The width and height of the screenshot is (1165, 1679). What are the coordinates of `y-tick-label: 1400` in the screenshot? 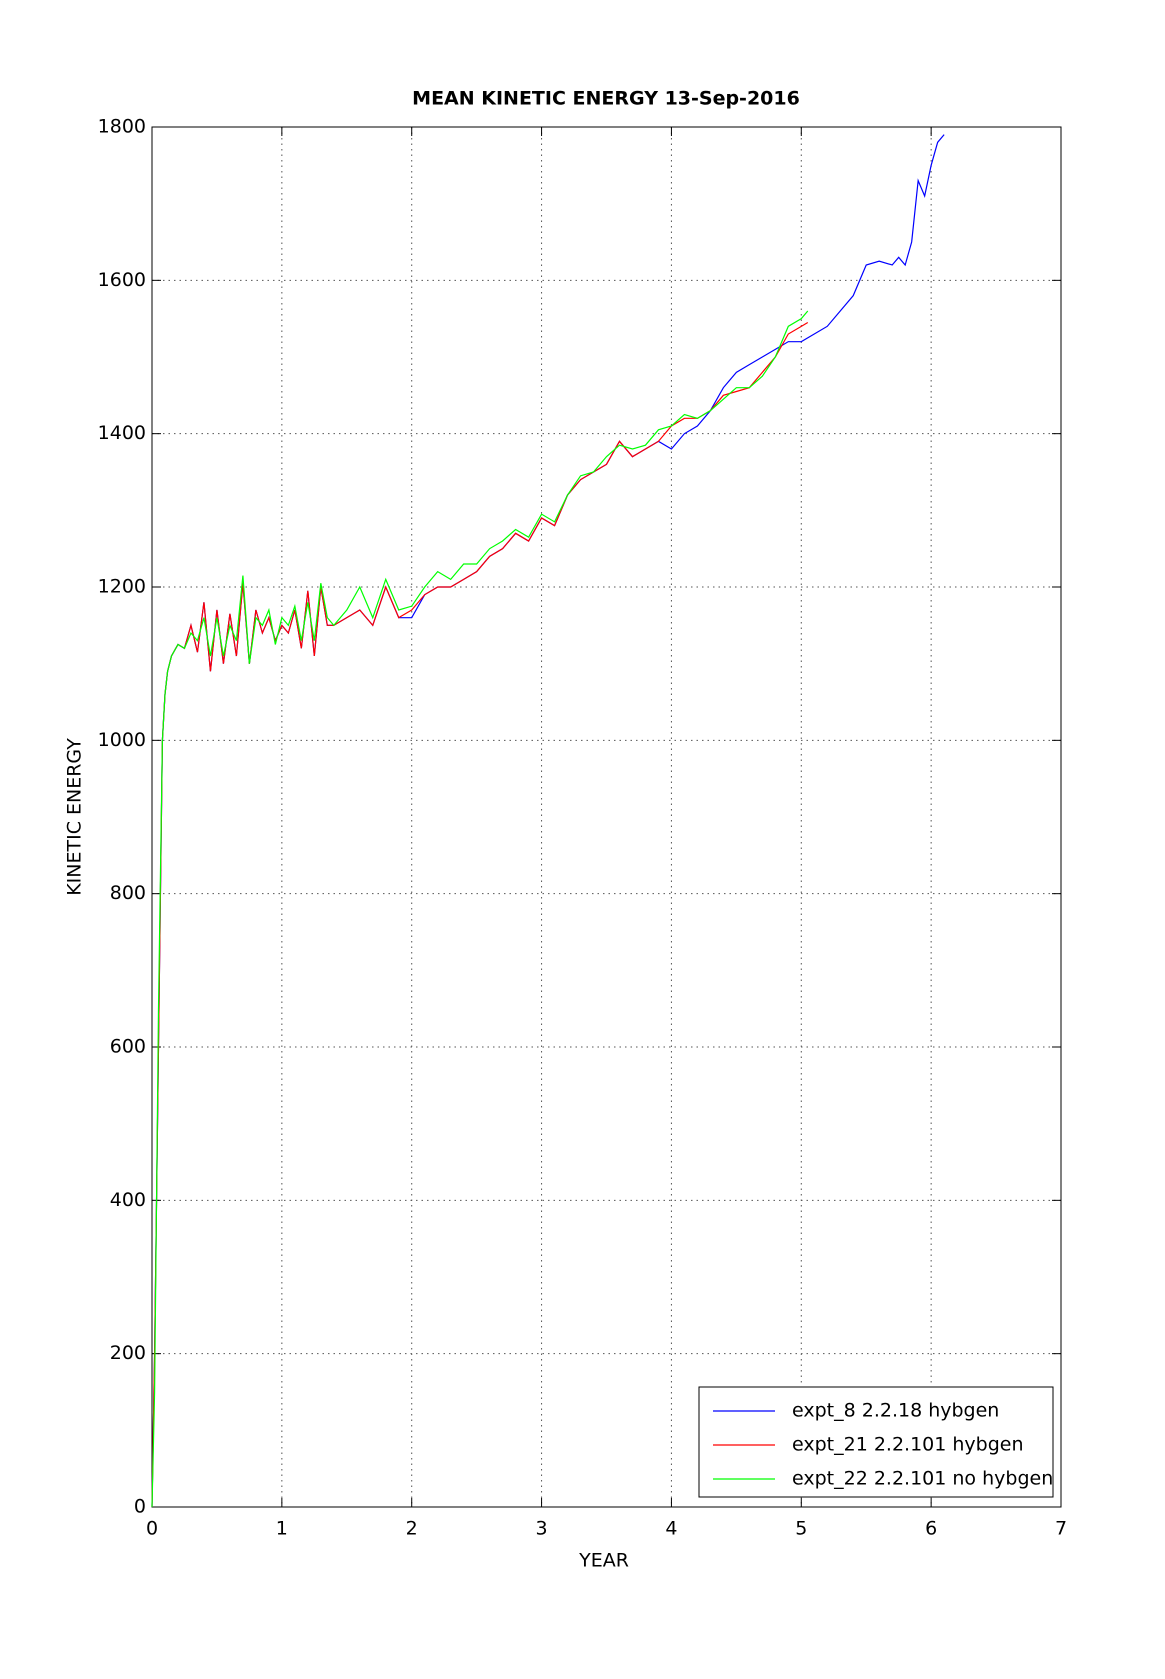 It's located at (122, 433).